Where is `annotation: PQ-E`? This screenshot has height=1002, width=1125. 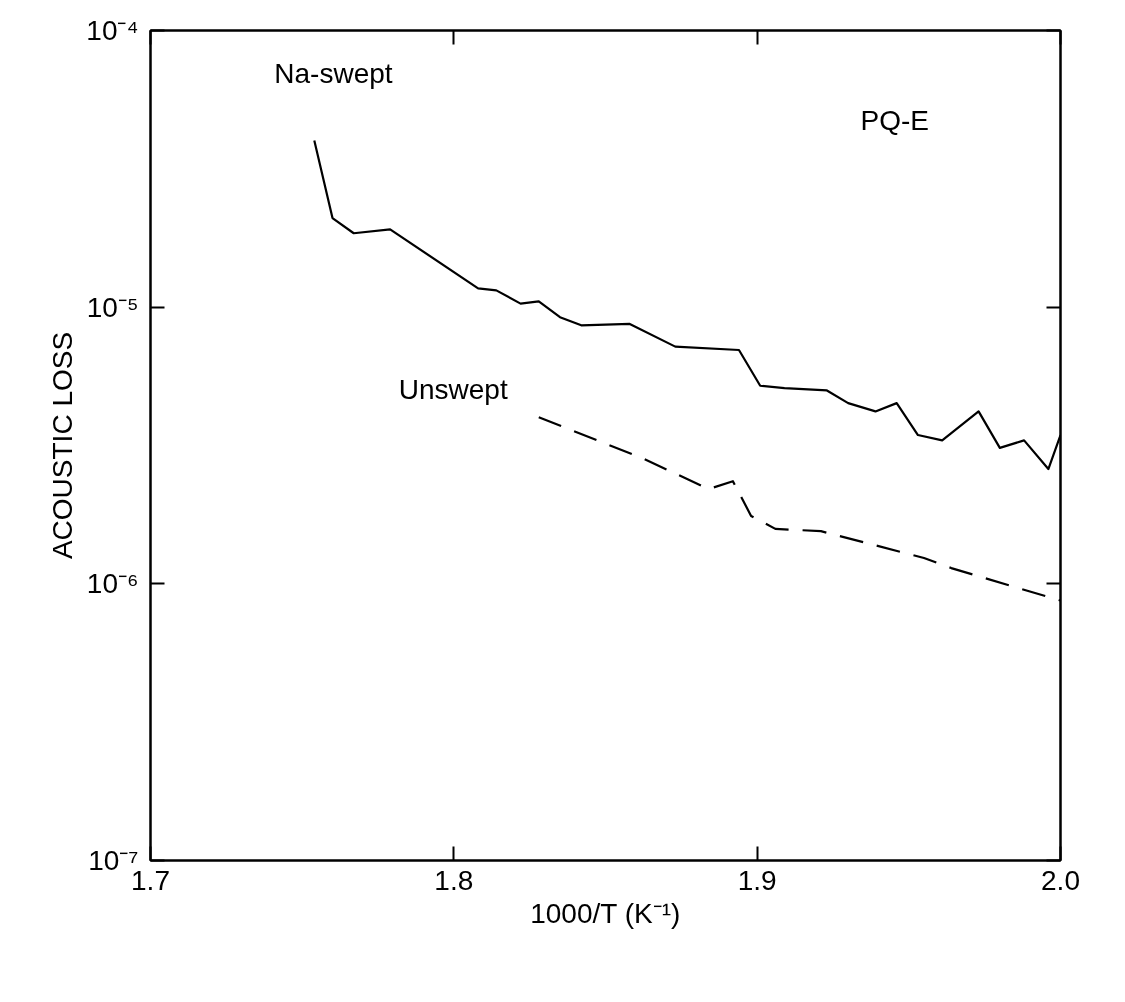 annotation: PQ-E is located at coordinates (894, 120).